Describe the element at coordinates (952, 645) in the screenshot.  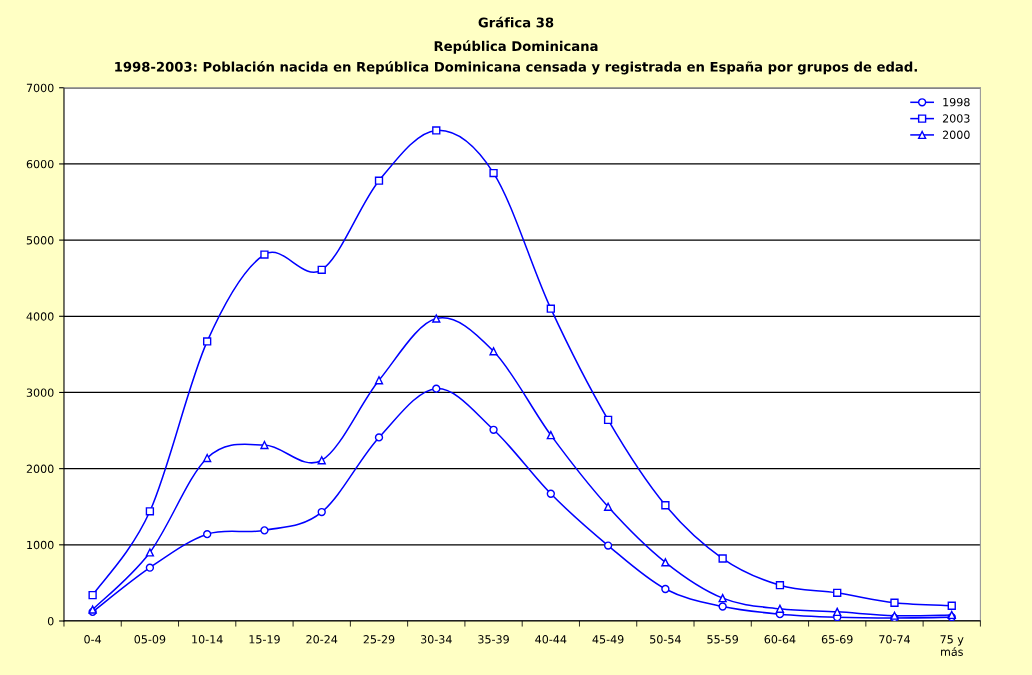
I see `x-tick-label: 75 y más` at that location.